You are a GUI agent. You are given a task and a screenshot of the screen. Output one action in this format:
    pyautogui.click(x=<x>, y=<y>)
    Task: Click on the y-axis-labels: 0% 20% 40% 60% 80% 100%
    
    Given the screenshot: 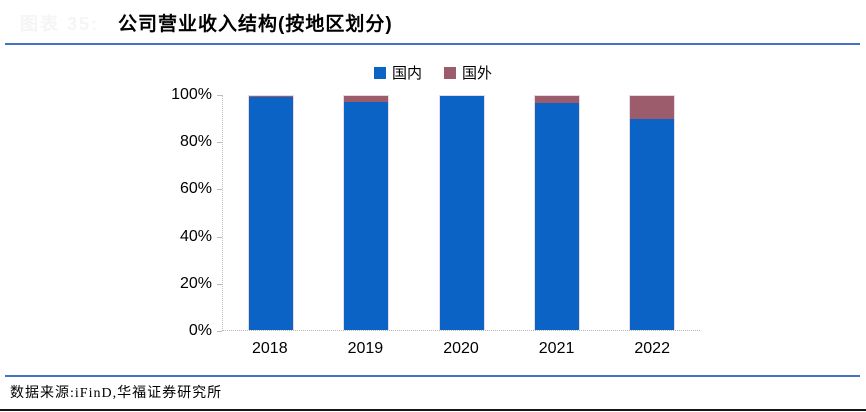 What is the action you would take?
    pyautogui.click(x=176, y=212)
    